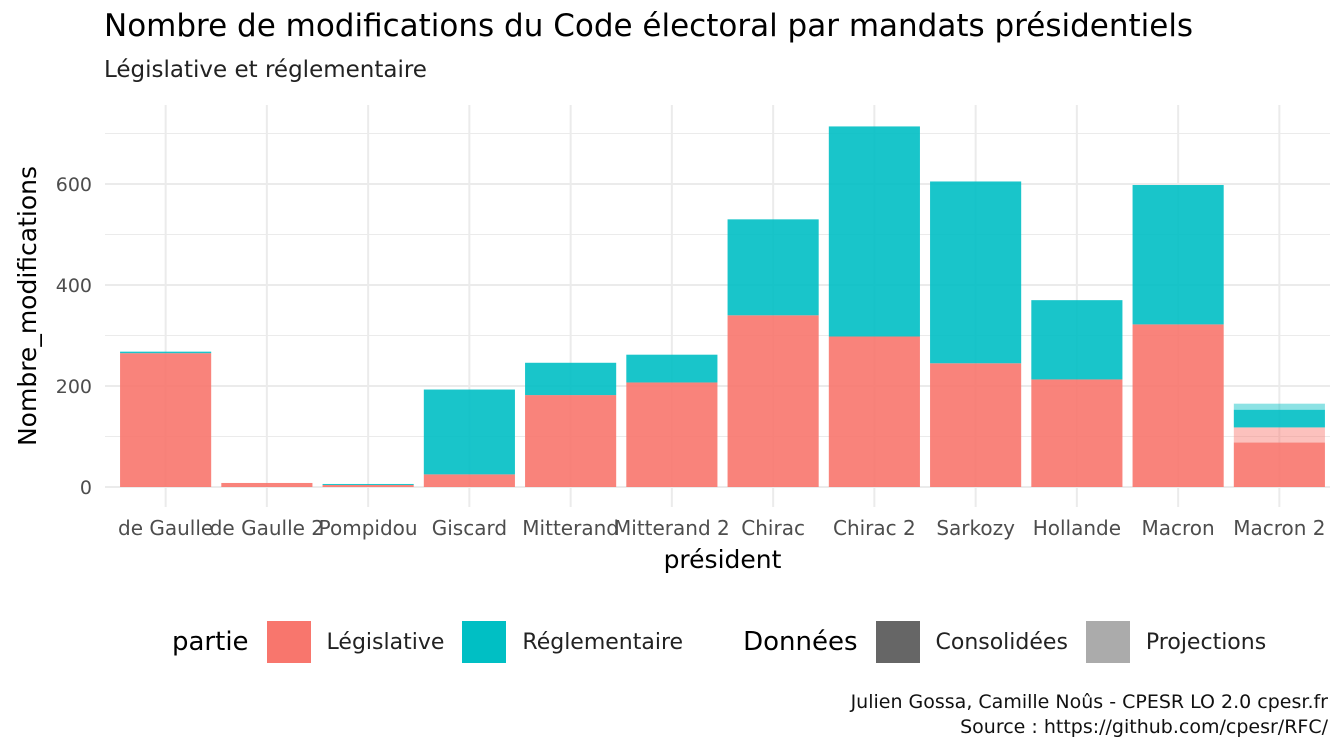 This screenshot has height=756, width=1344. I want to click on x-tick-label: Sarkozy, so click(975, 528).